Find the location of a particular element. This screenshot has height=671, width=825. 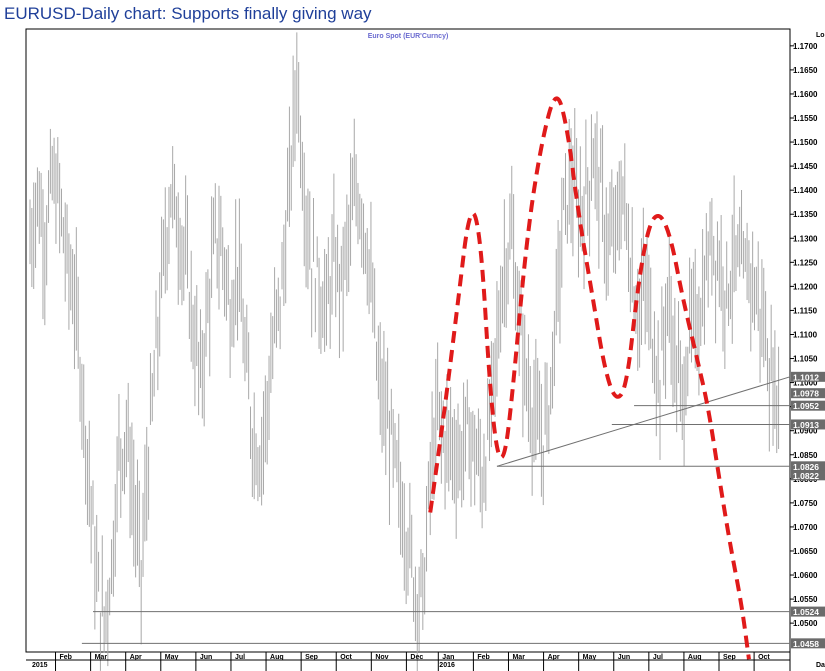

corner-label-bottom: Da is located at coordinates (820, 665).